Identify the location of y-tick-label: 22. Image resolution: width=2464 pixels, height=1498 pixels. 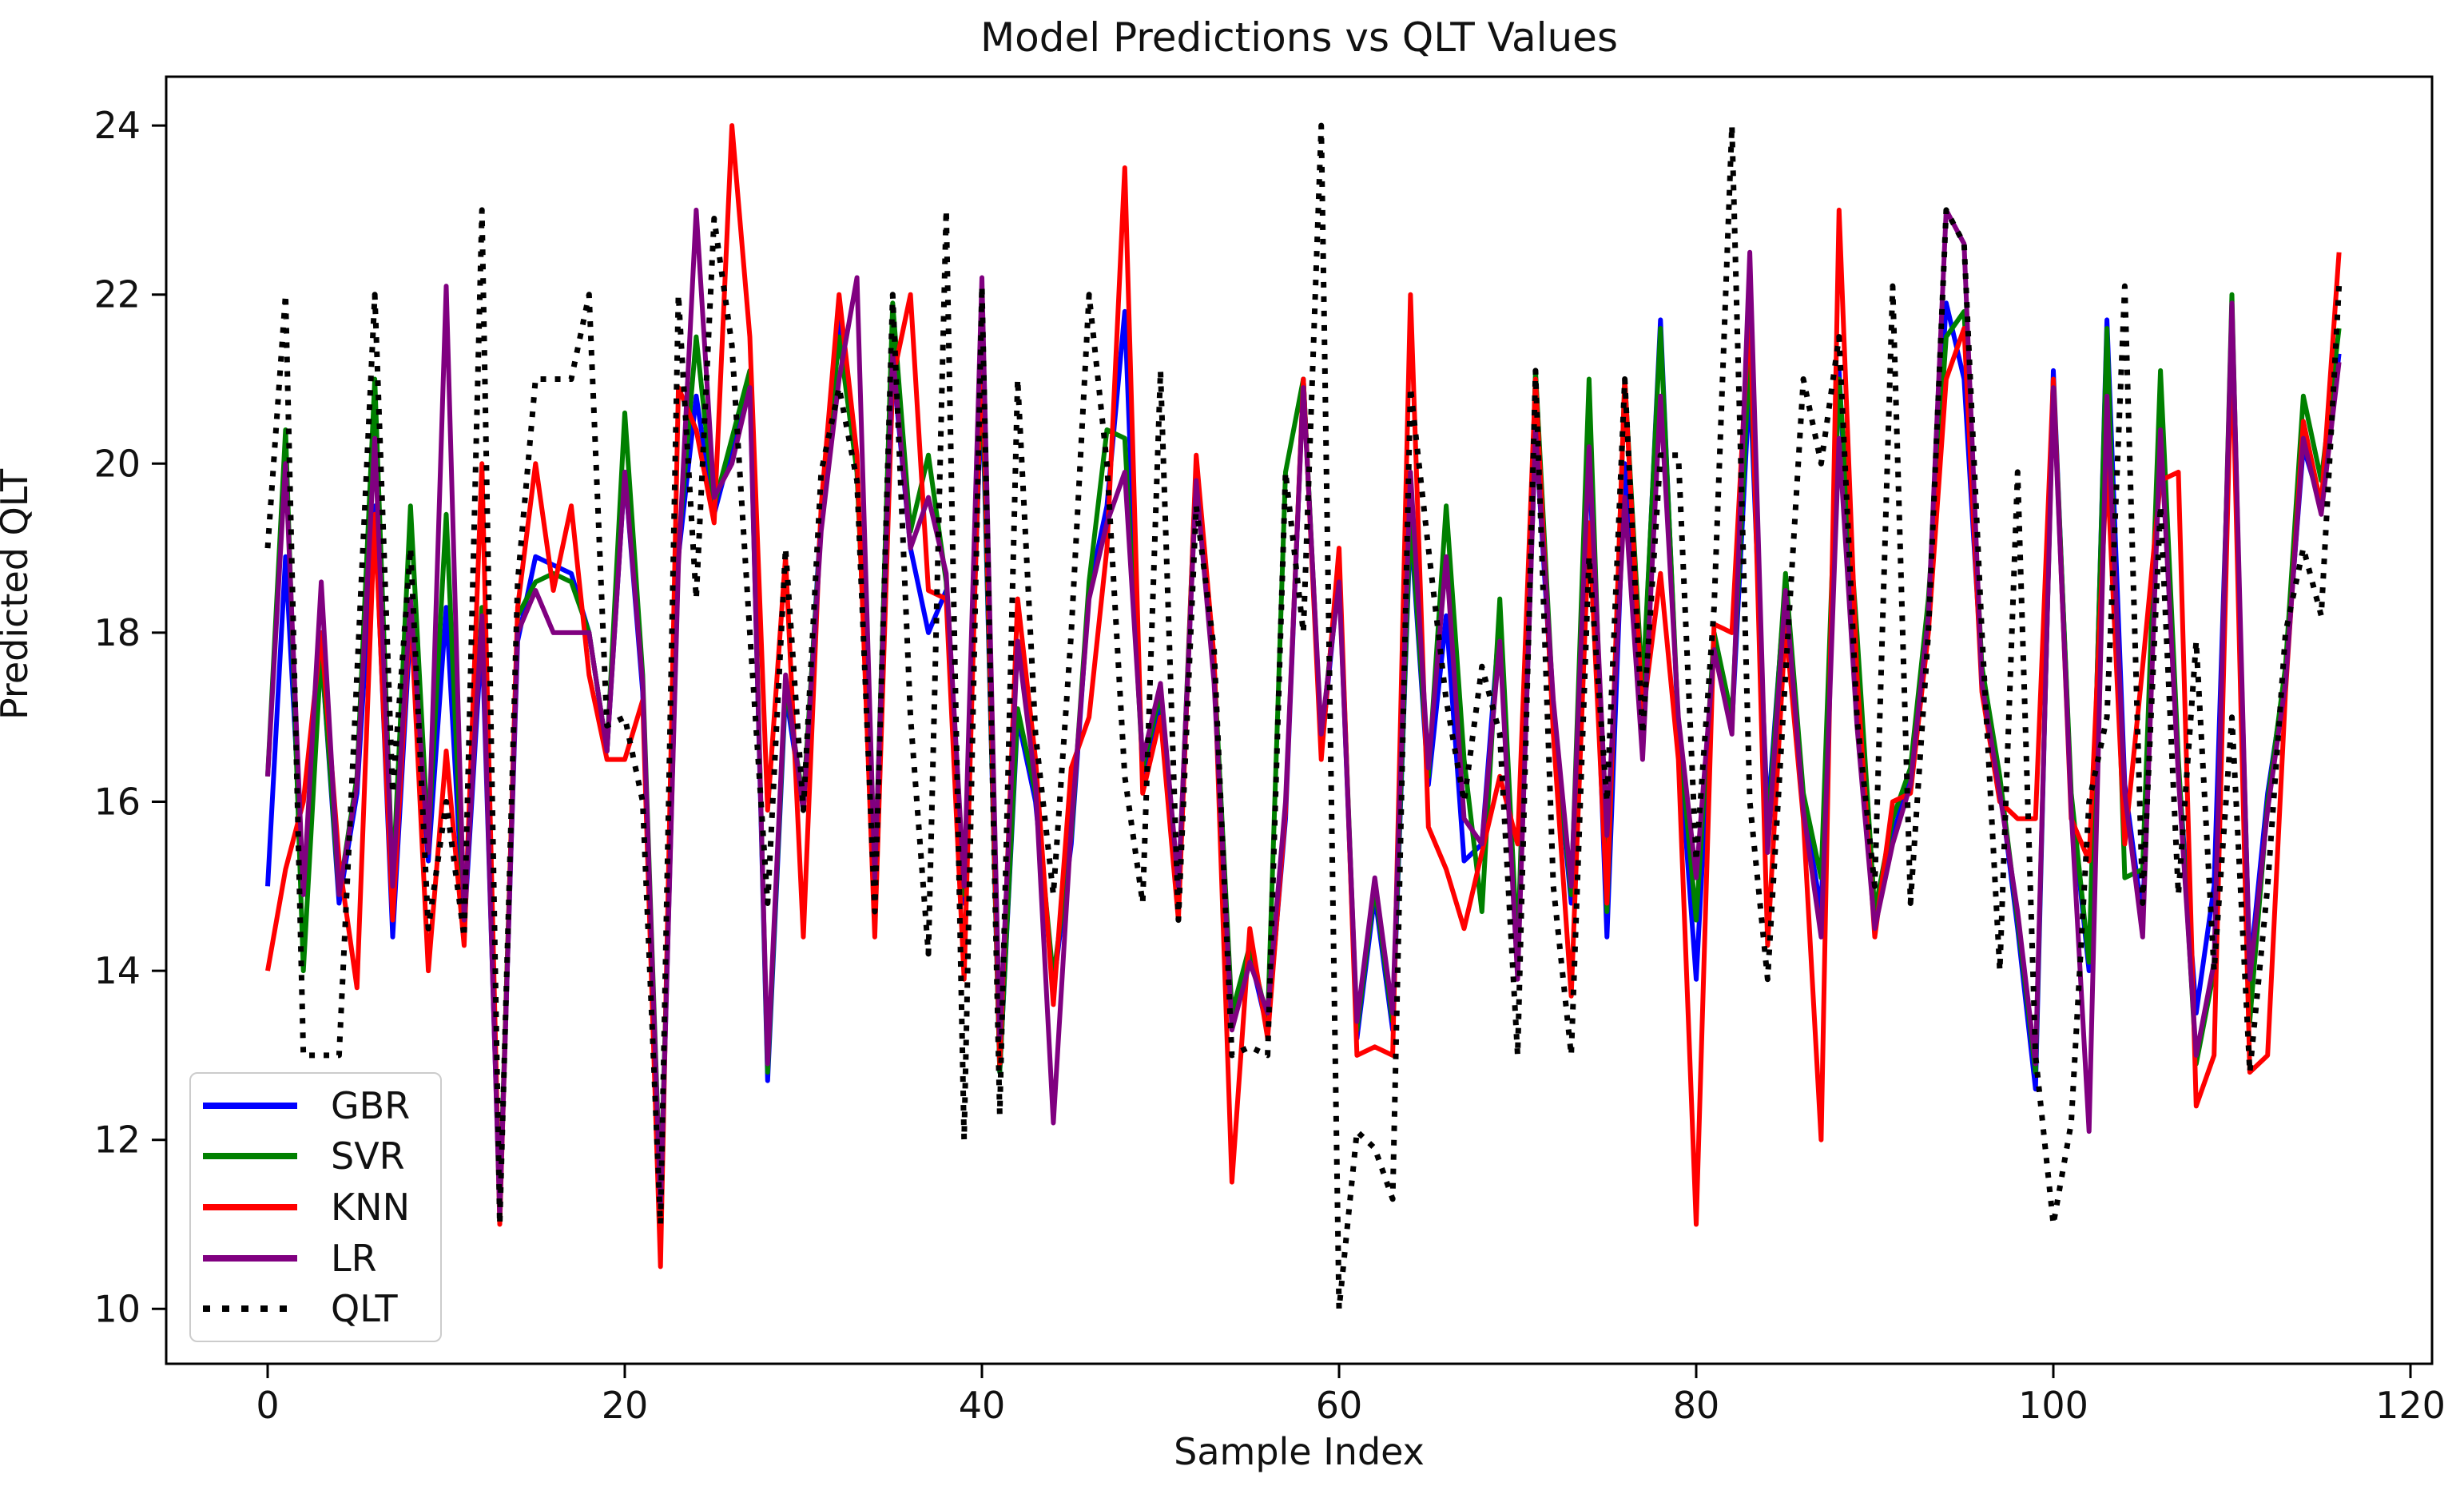
(117, 294).